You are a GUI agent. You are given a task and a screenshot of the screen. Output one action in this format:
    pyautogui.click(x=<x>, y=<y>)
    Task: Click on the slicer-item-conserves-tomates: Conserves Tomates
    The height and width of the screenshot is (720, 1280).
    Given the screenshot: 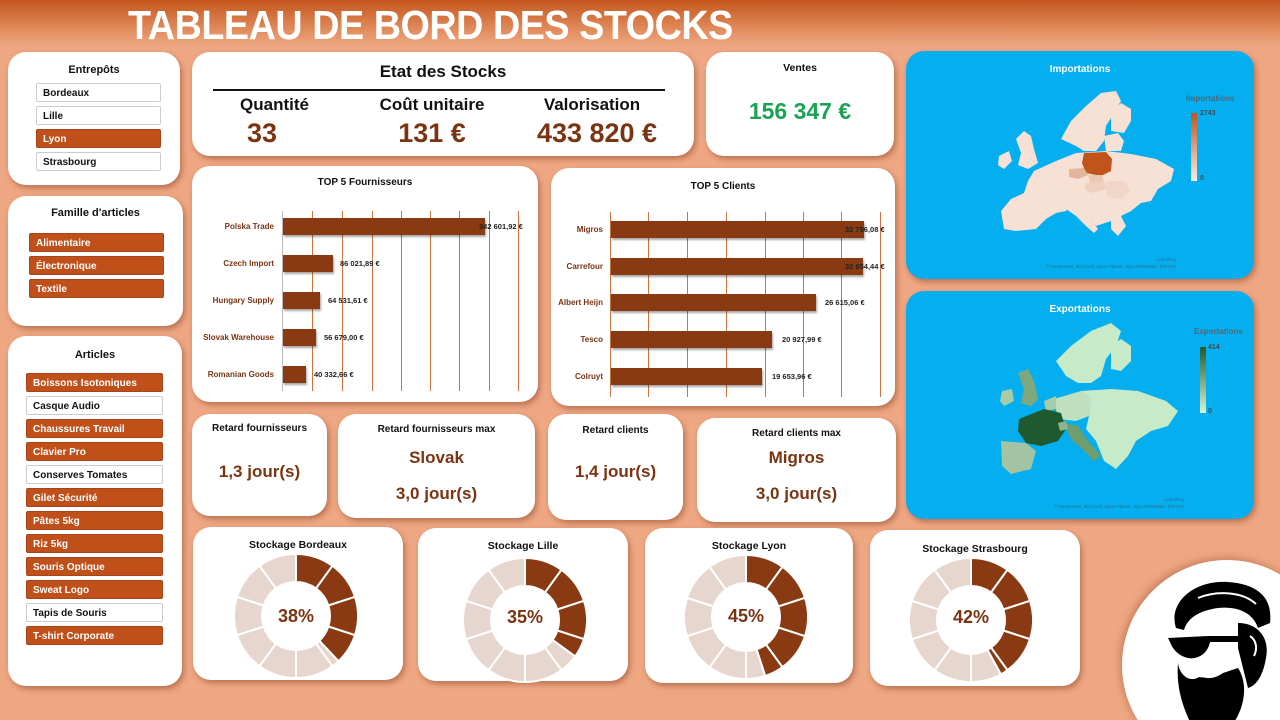 What is the action you would take?
    pyautogui.click(x=94, y=474)
    